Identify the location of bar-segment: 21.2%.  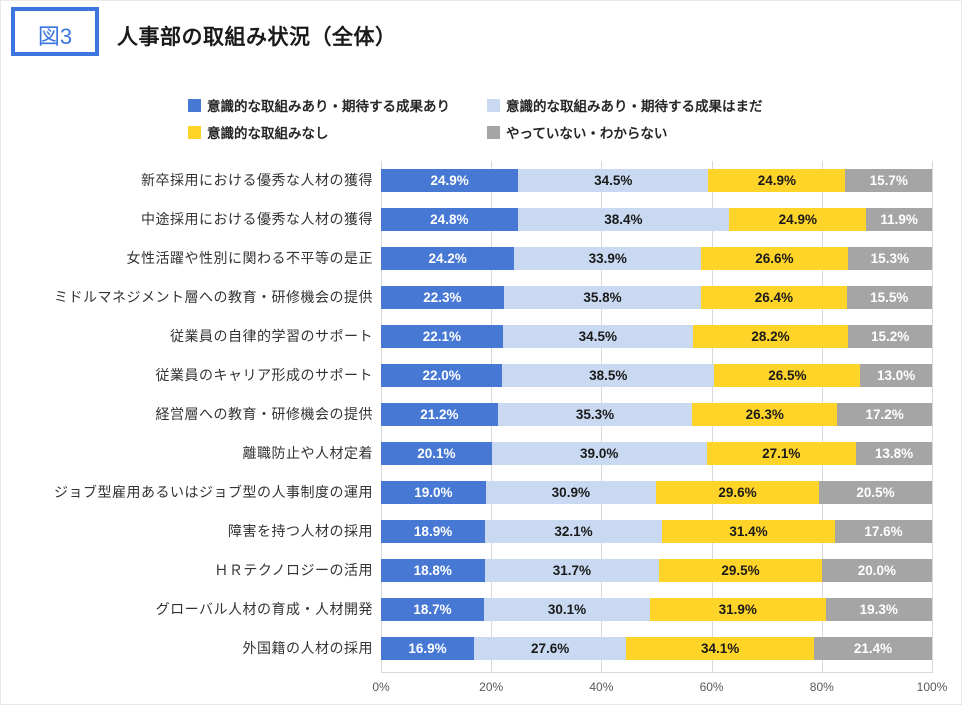
(439, 414).